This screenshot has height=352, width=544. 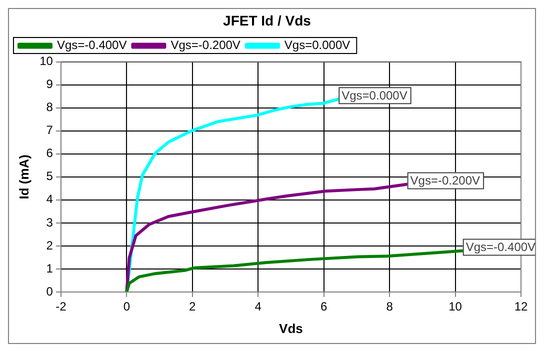 What do you see at coordinates (50, 84) in the screenshot?
I see `y-tick-label: 9` at bounding box center [50, 84].